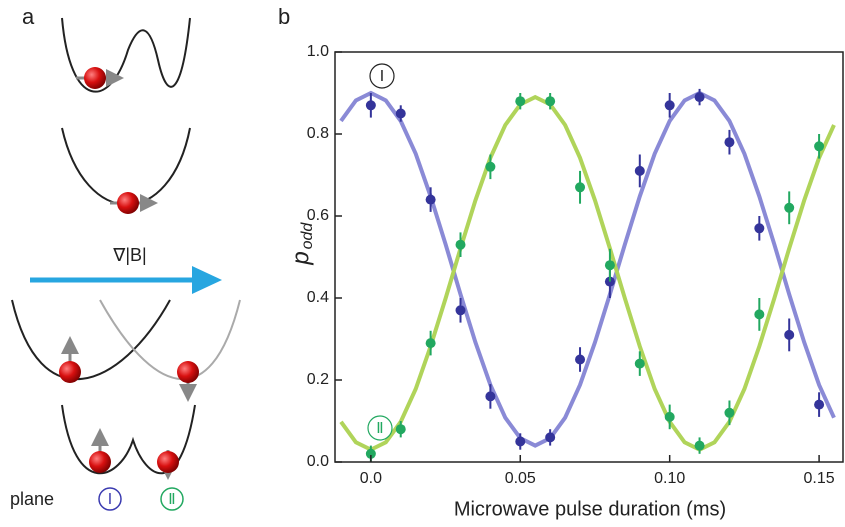  What do you see at coordinates (520, 478) in the screenshot?
I see `x-tick-label: 0.05` at bounding box center [520, 478].